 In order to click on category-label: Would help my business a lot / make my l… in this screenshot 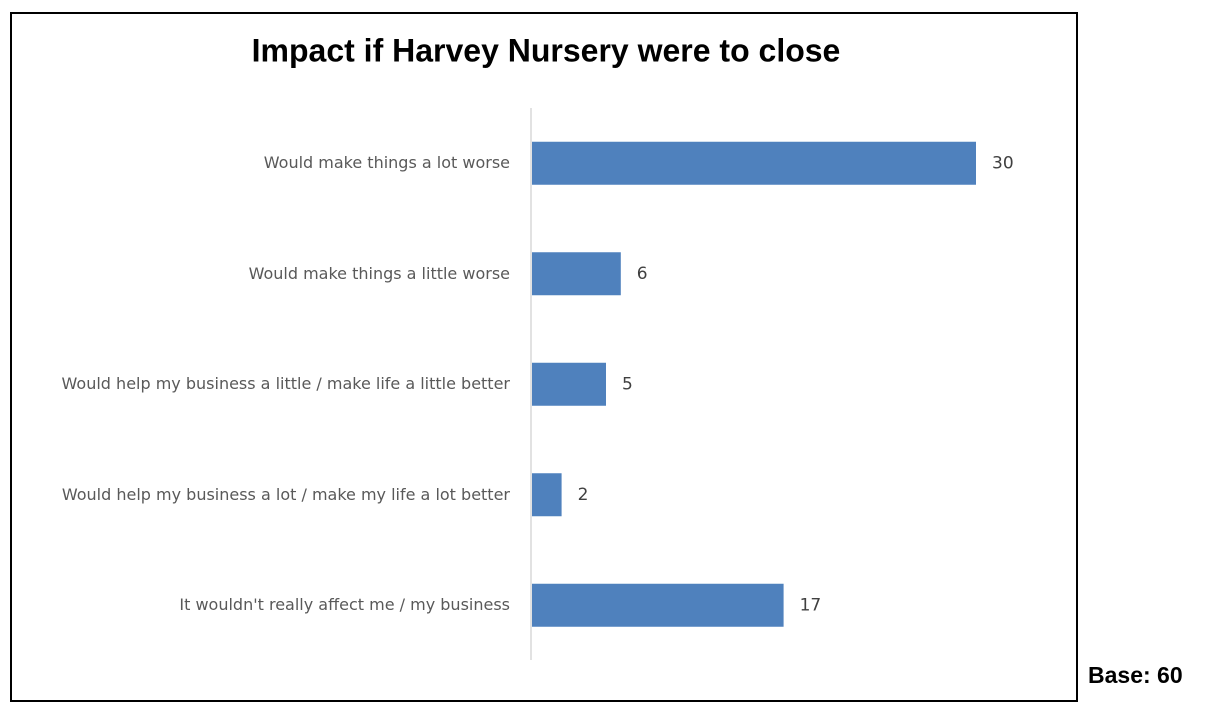, I will do `click(285, 494)`.